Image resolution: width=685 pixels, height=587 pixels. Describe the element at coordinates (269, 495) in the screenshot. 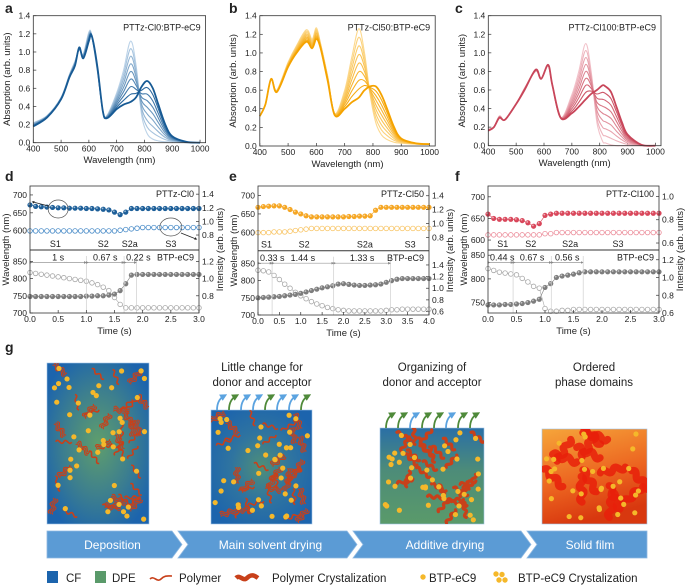

I see `polymer-chain` at that location.